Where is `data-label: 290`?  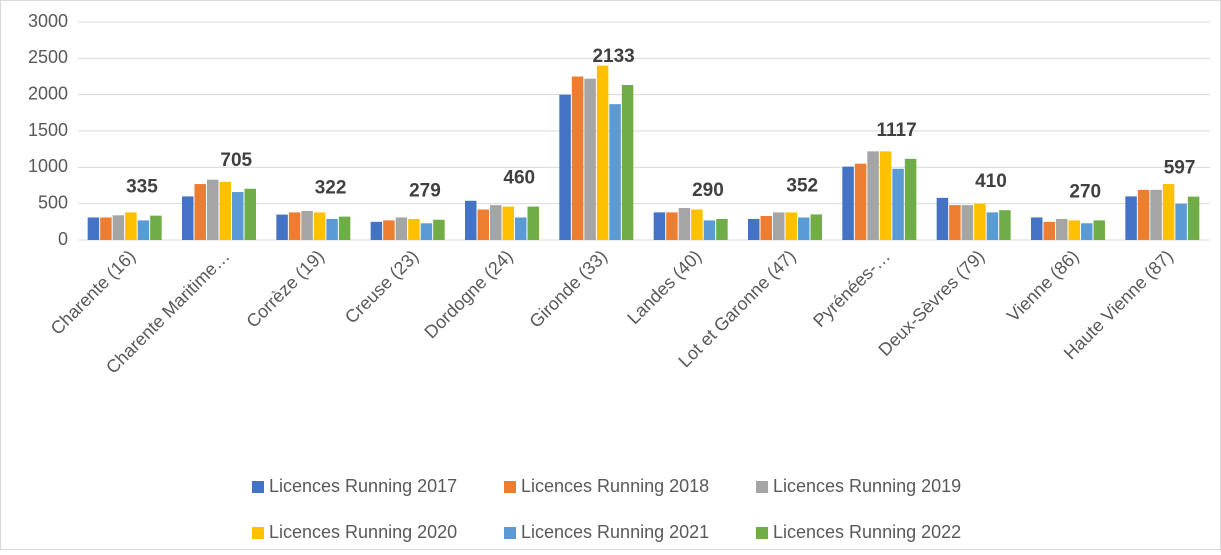 data-label: 290 is located at coordinates (708, 190).